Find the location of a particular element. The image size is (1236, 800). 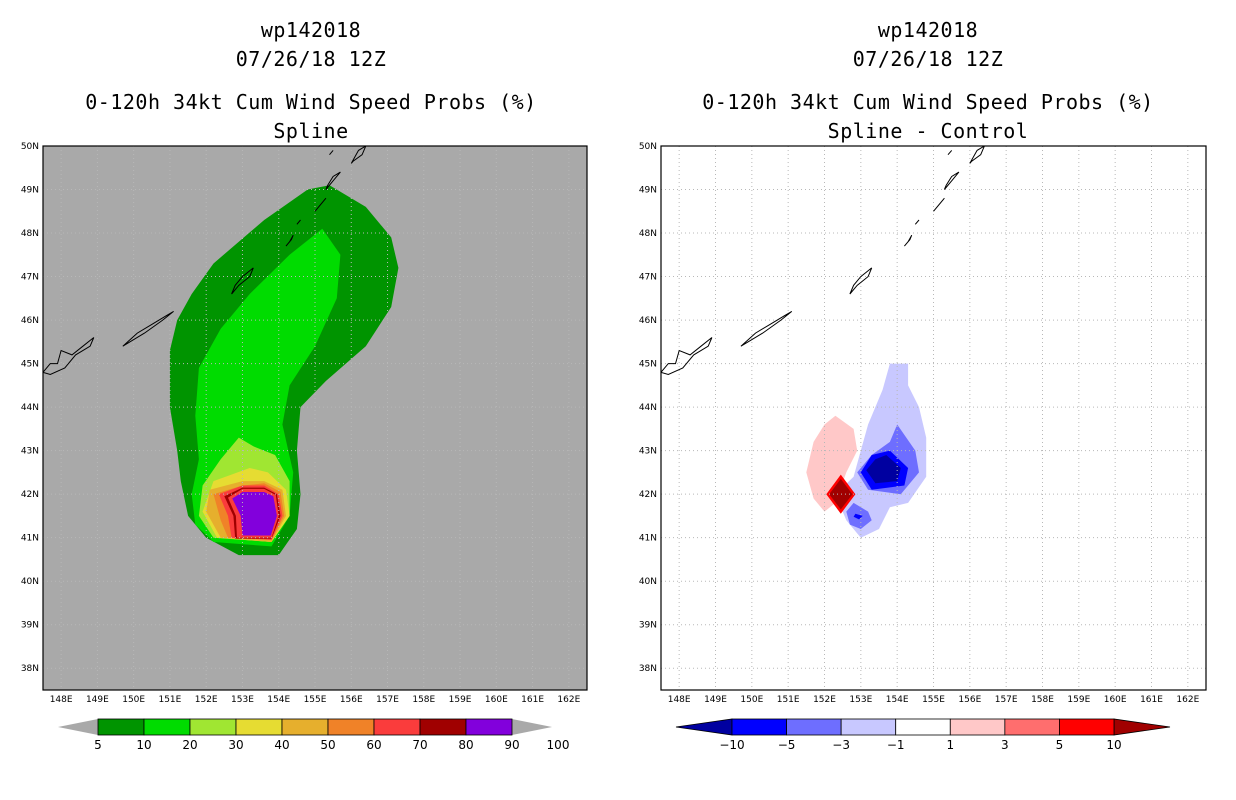

contour-fill--10 is located at coordinates (883, 469).